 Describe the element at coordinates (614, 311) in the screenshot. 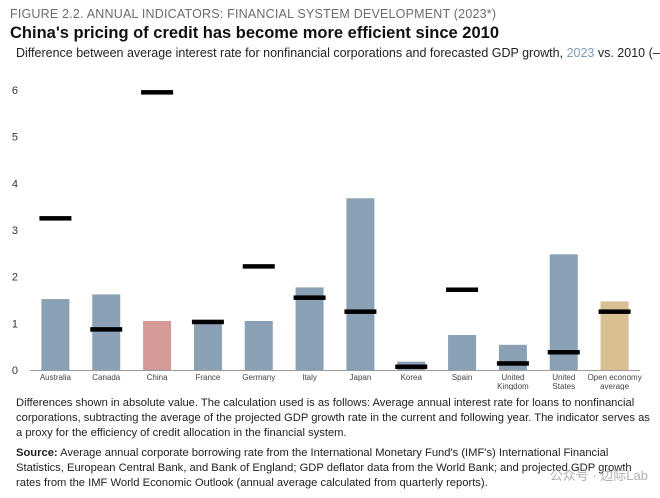

I see `marker-2010-open-economy-average` at that location.